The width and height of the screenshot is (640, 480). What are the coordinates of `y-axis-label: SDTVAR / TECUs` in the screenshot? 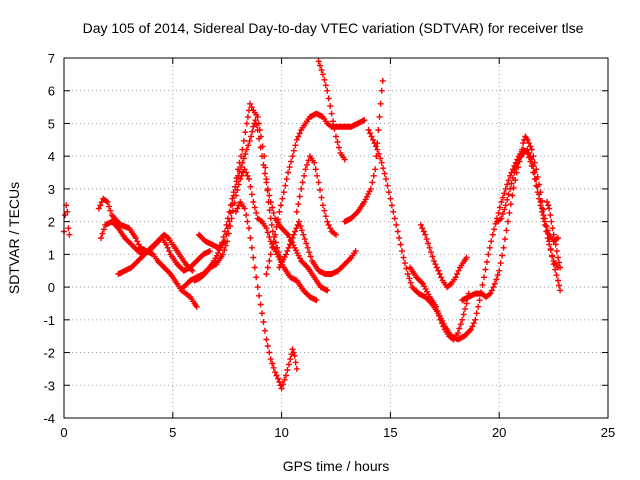 It's located at (14, 238).